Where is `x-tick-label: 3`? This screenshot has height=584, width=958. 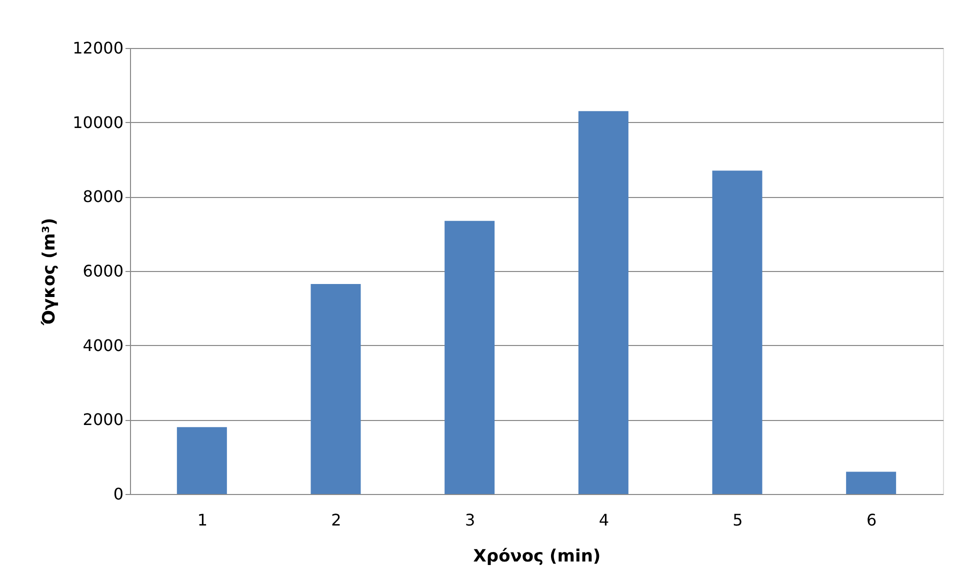
x-tick-label: 3 is located at coordinates (470, 520).